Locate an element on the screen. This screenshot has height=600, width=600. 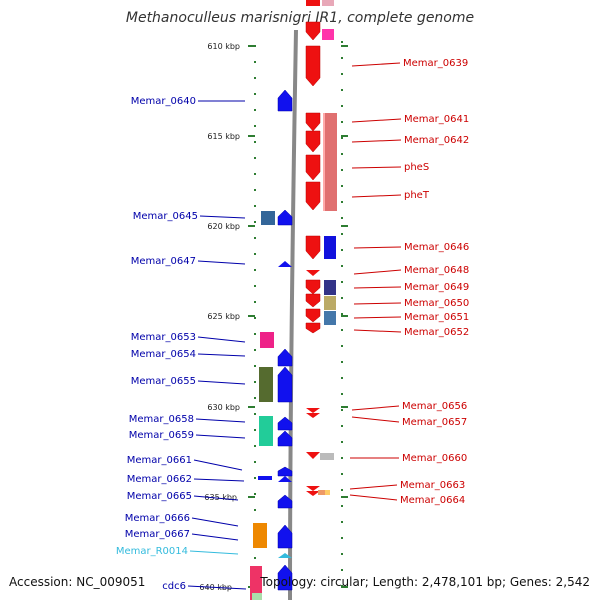
forward-gene-label: Memar_0664 is located at coordinates (432, 500).